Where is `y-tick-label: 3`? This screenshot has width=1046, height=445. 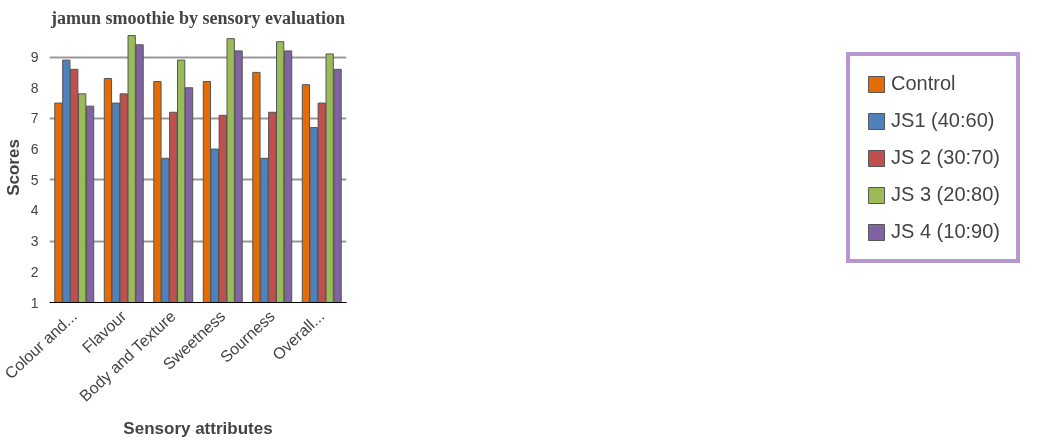
y-tick-label: 3 is located at coordinates (34, 241).